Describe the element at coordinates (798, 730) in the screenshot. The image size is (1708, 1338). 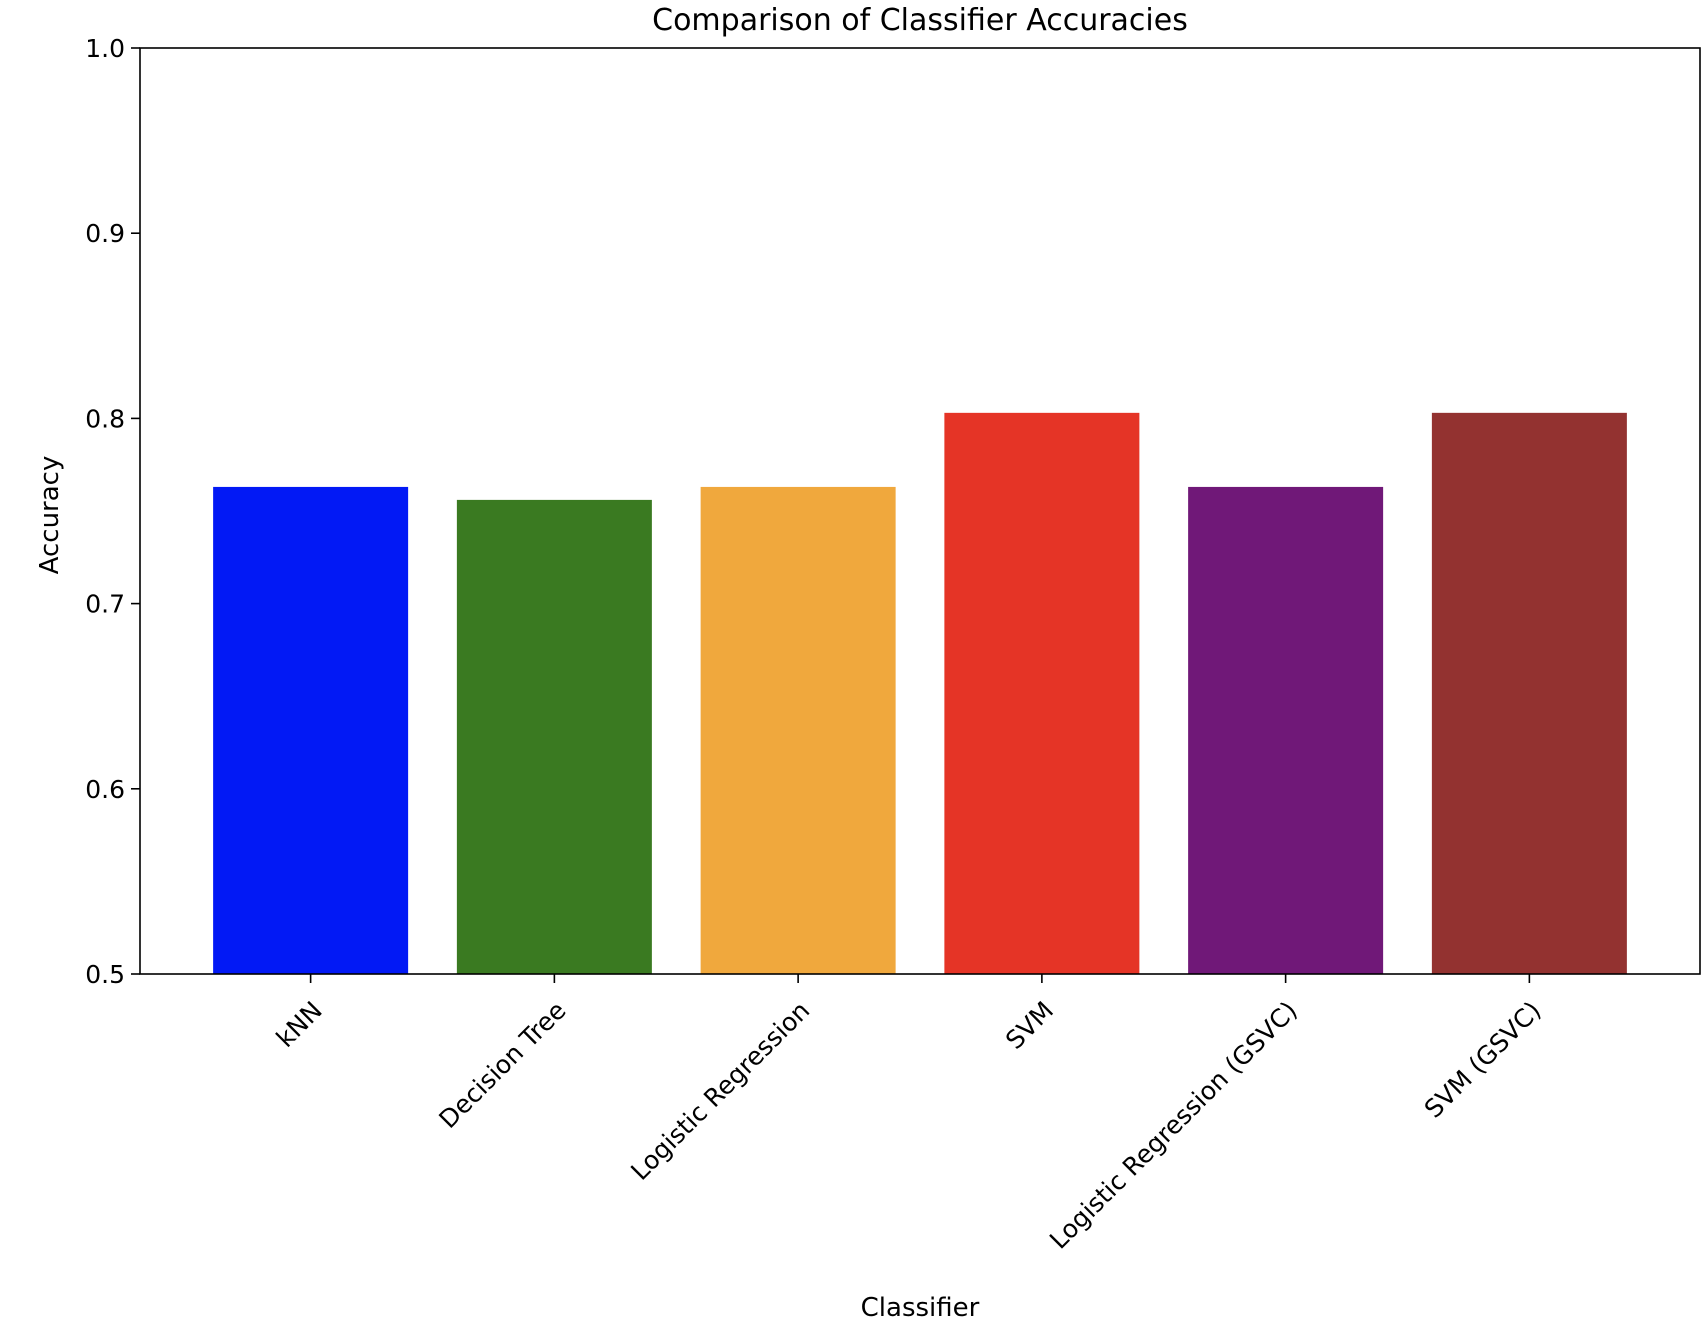
I see `bar-logistic-regression` at that location.